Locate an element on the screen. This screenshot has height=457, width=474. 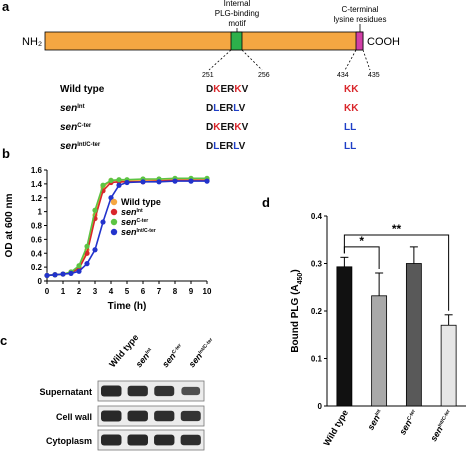
residue-1-3: R is located at coordinates (230, 108).